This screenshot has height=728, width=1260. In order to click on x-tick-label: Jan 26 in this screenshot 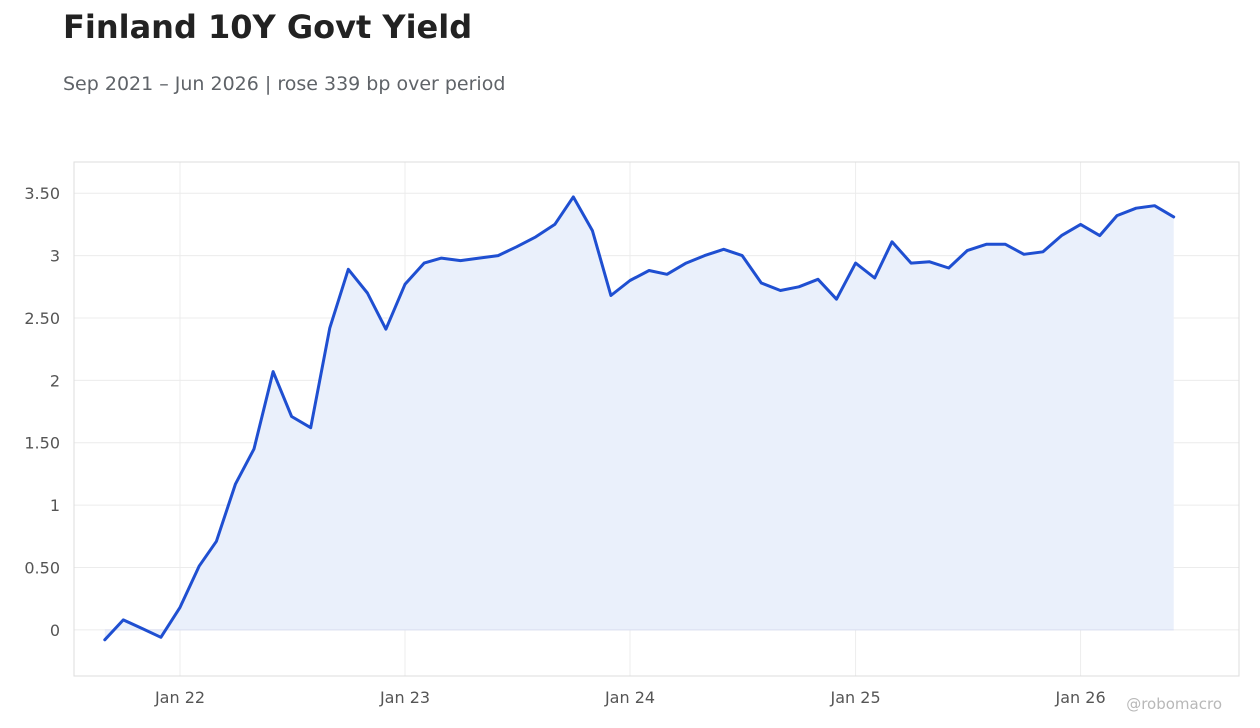, I will do `click(1080, 697)`.